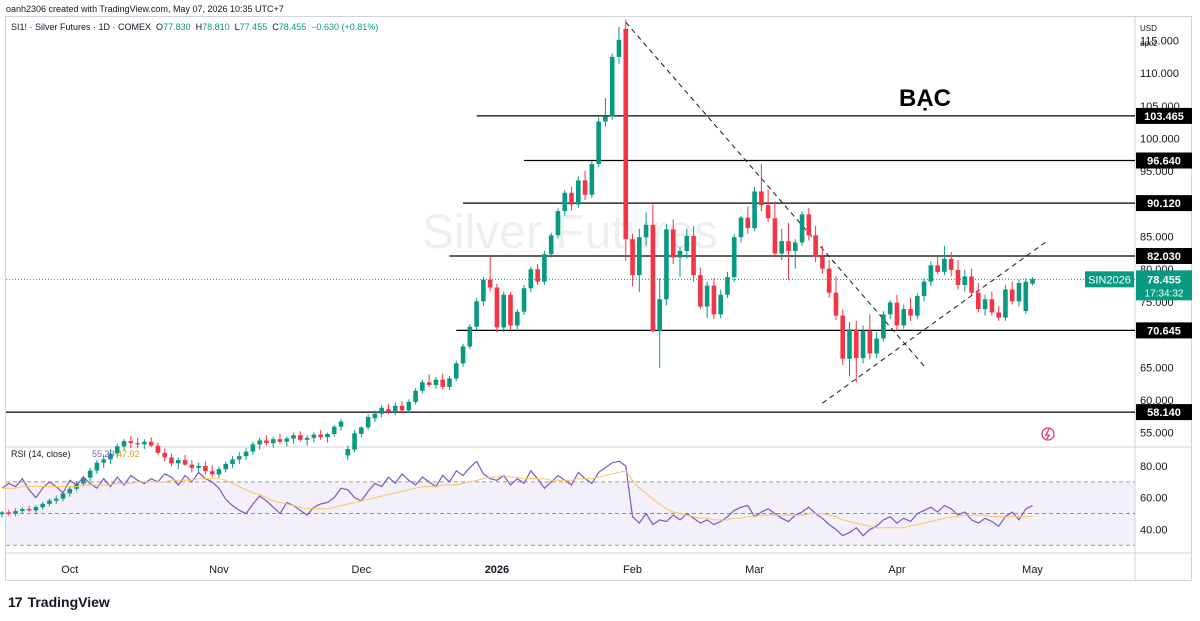 The height and width of the screenshot is (621, 1200). Describe the element at coordinates (1157, 238) in the screenshot. I see `price-axis-tick-label: 85.000` at that location.